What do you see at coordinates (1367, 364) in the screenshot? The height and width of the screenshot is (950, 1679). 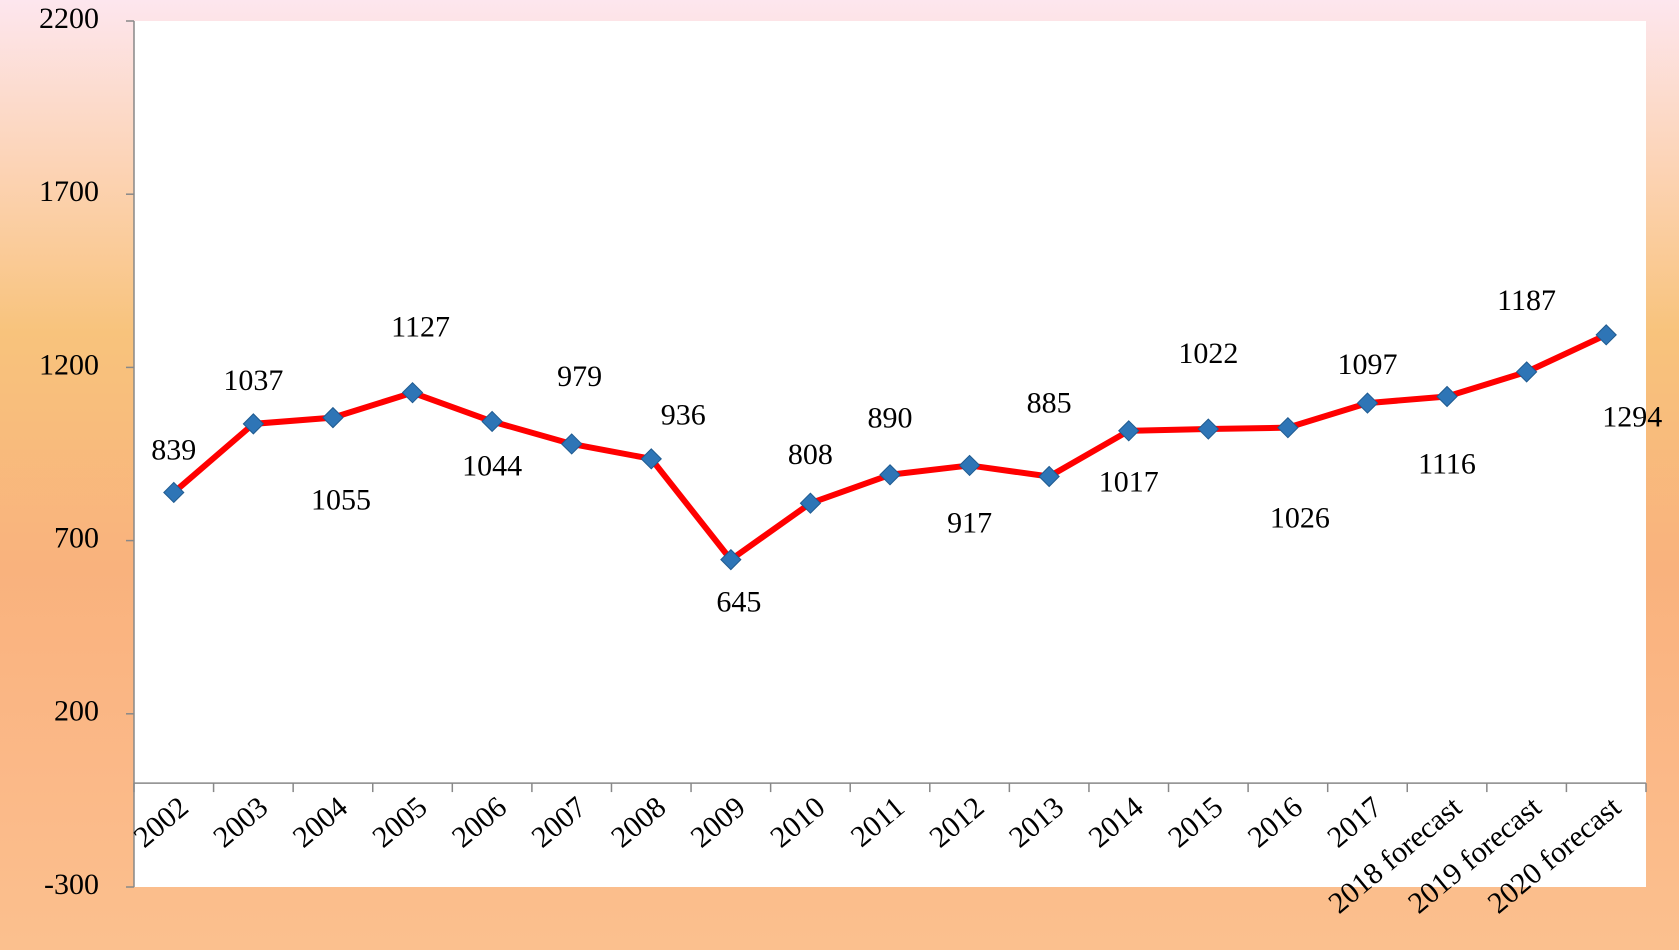 I see `data-label: 1097` at bounding box center [1367, 364].